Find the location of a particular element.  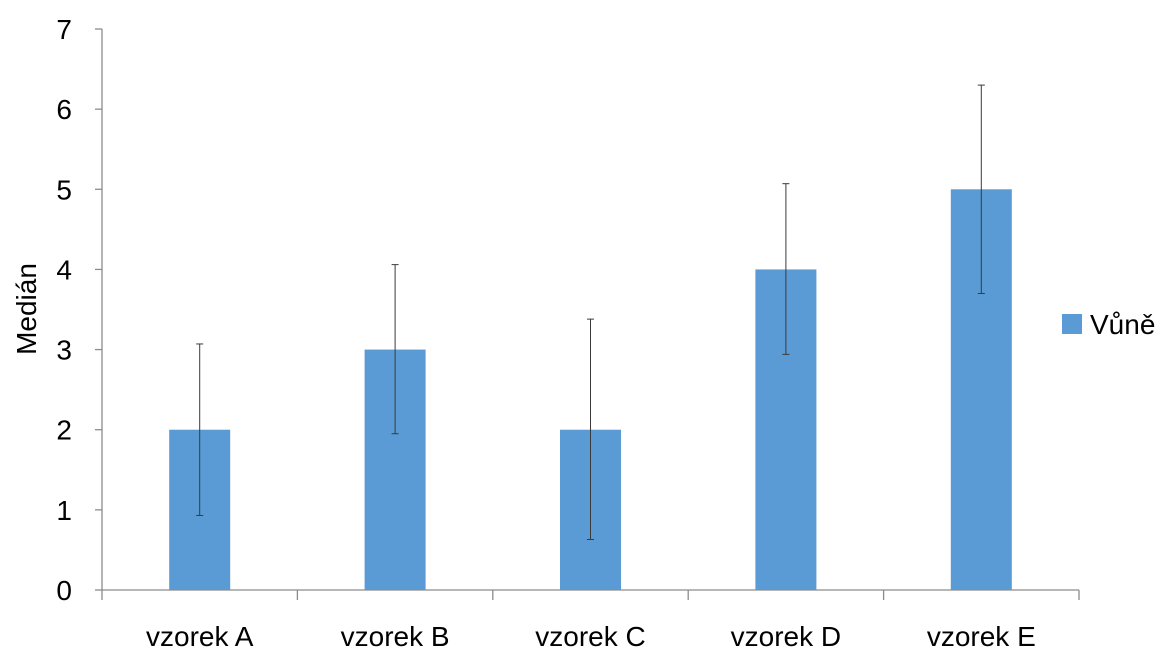

legend: Vůně is located at coordinates (1108, 324).